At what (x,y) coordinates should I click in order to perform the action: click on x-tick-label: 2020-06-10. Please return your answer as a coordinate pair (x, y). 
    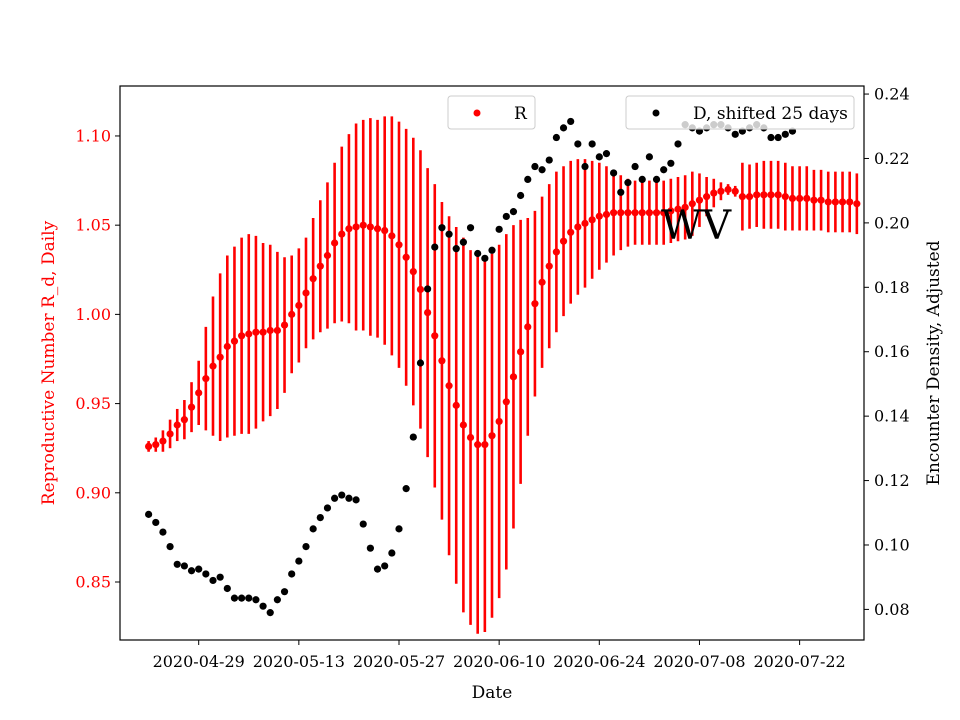
    Looking at the image, I should click on (499, 661).